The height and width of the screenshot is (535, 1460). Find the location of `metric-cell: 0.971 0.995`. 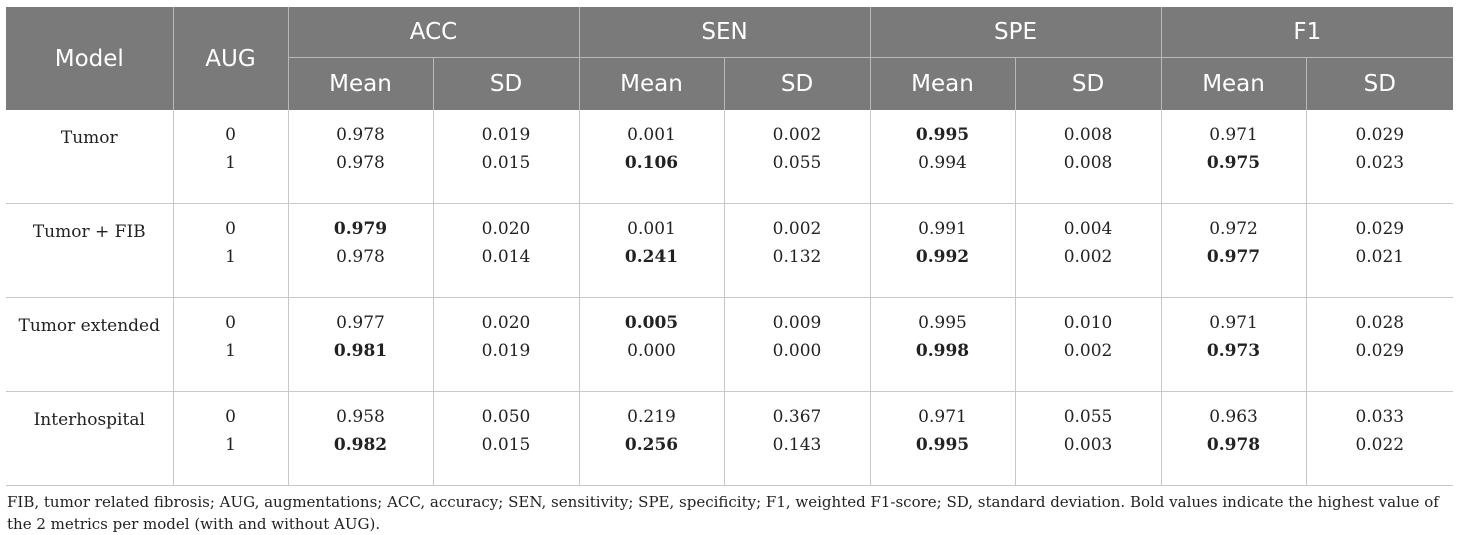

metric-cell: 0.971 0.995 is located at coordinates (942, 438).